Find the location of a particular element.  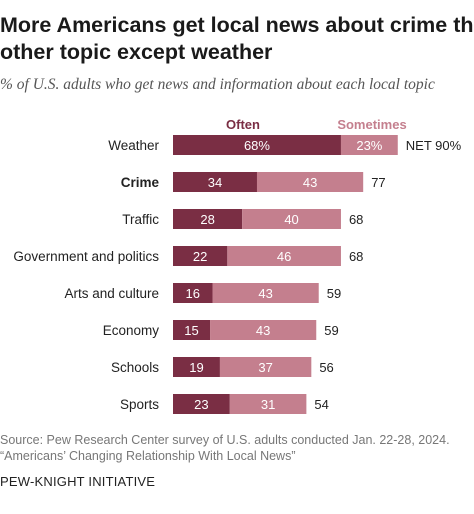

data-label-sometimes-arts-and-culture: 43 is located at coordinates (265, 293).